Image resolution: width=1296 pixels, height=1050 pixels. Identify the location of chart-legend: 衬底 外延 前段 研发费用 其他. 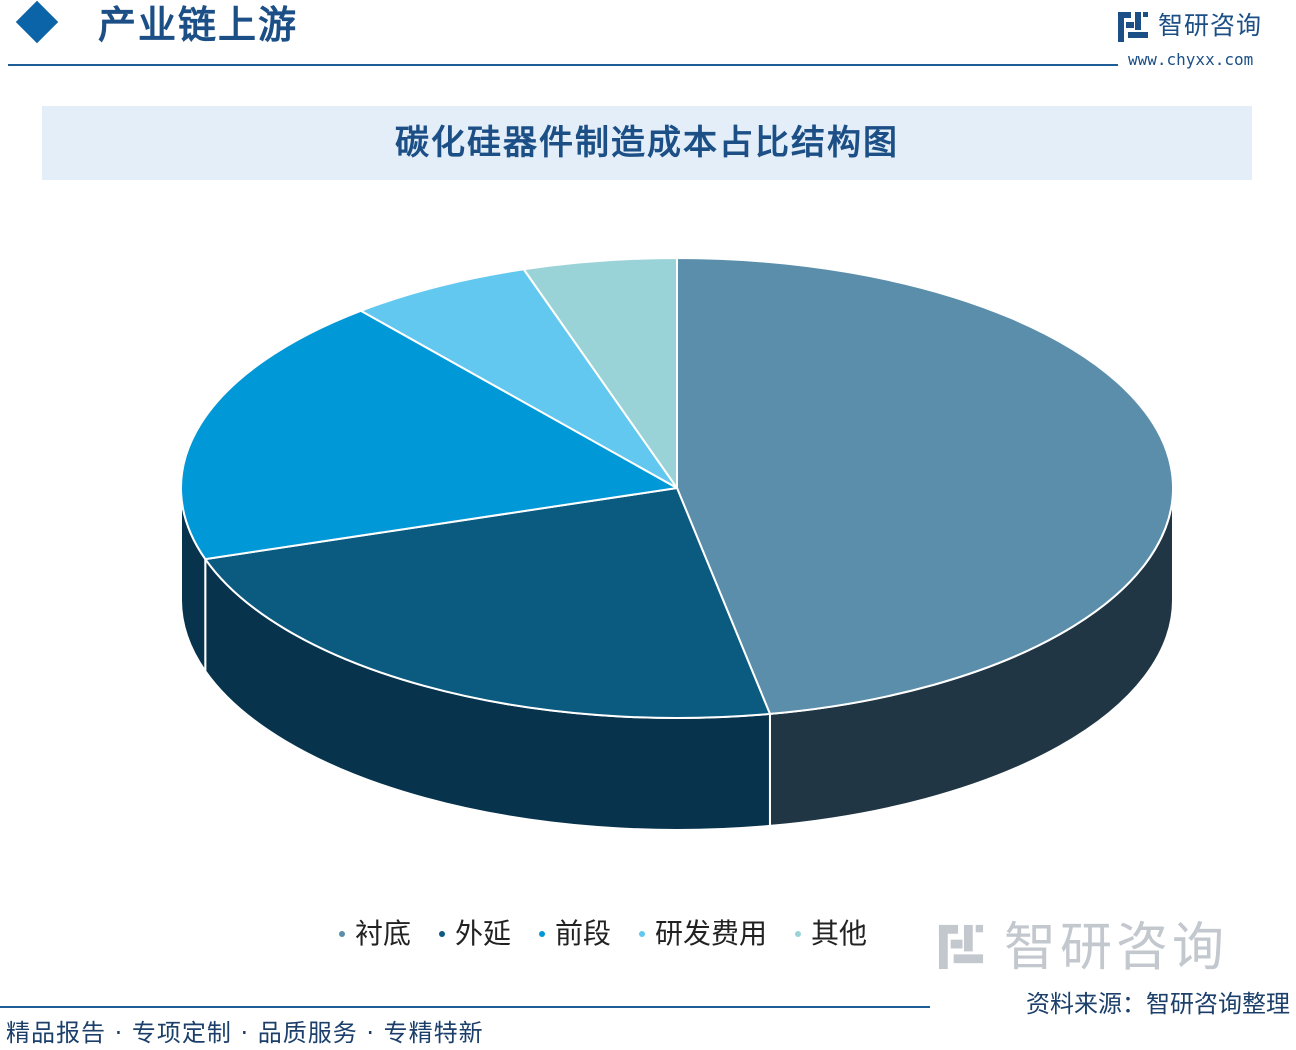
(648, 934).